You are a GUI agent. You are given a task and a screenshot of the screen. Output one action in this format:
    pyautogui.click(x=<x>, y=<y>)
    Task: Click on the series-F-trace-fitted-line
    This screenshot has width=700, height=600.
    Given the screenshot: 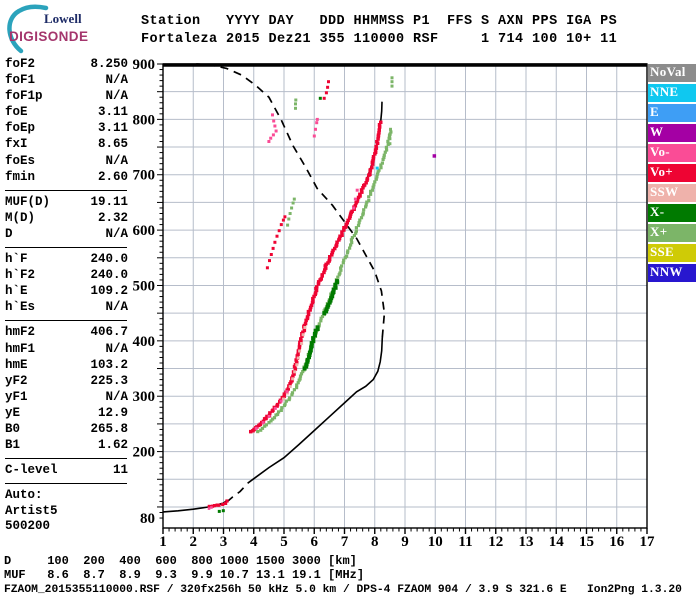 What is the action you would take?
    pyautogui.click(x=316, y=266)
    